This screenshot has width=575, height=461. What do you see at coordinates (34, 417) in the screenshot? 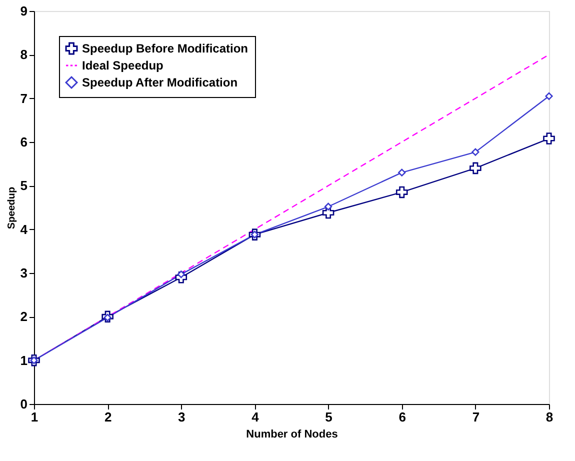
I see `x-tick-label: 1` at bounding box center [34, 417].